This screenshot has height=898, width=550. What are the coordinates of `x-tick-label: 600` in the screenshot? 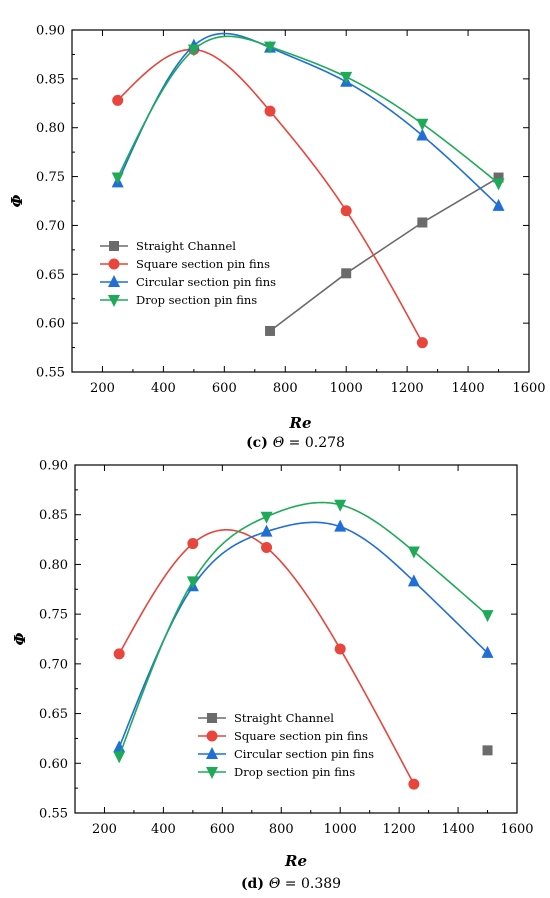 It's located at (224, 388).